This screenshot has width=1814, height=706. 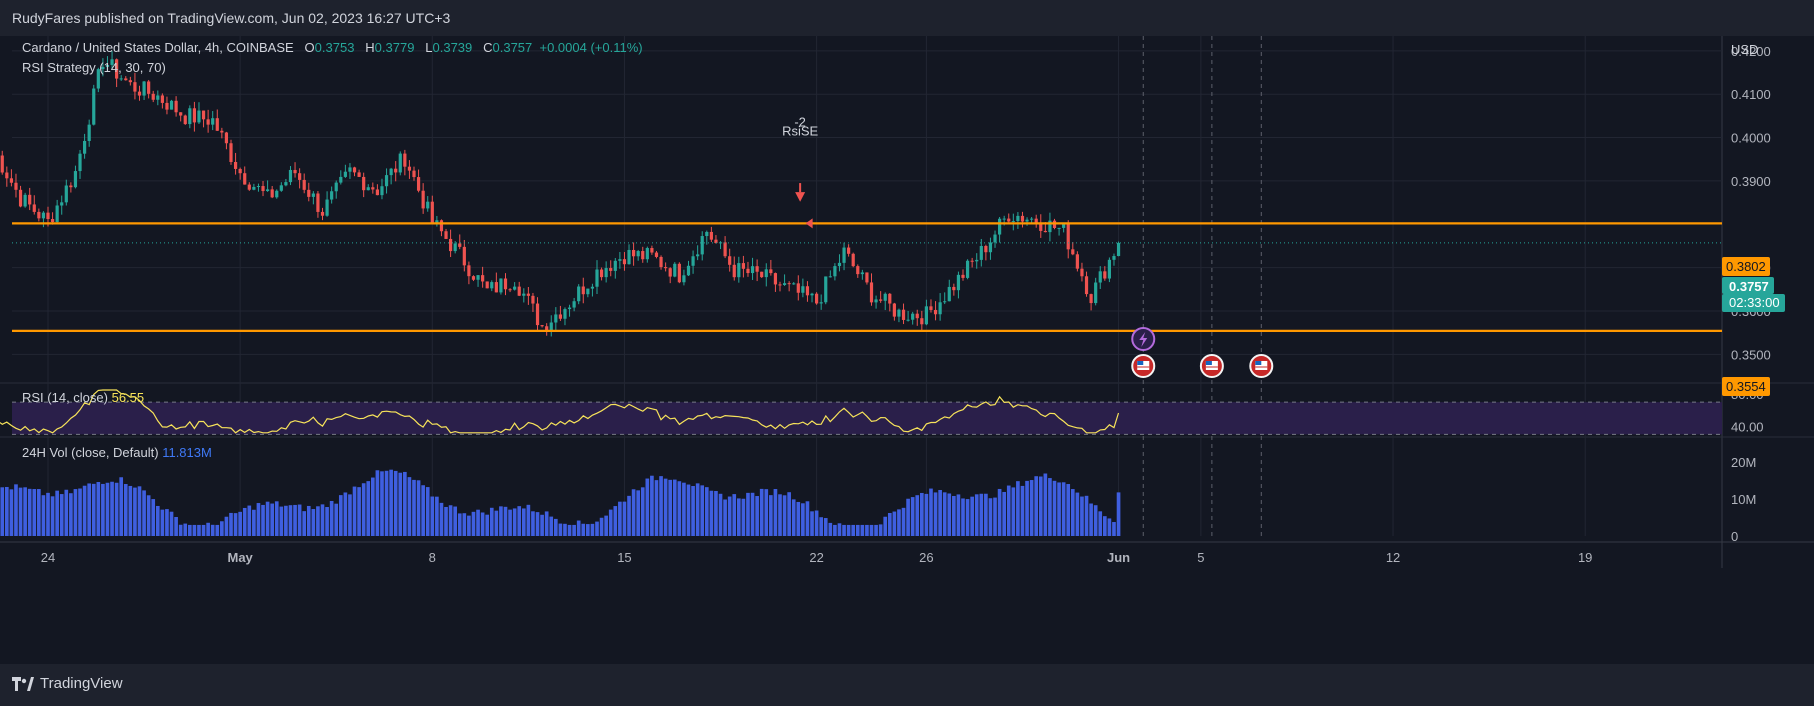 I want to click on strategy-legend: RSI Strategy (14, 30, 70), so click(x=94, y=67).